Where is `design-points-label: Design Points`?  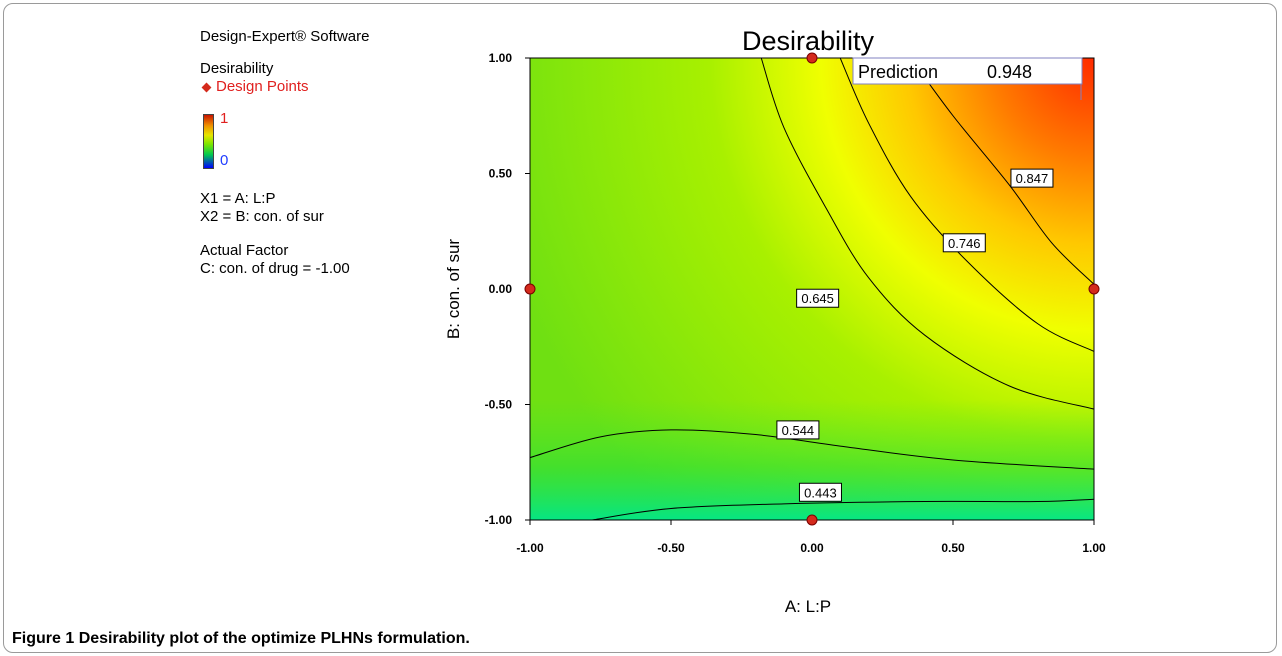 design-points-label: Design Points is located at coordinates (262, 86).